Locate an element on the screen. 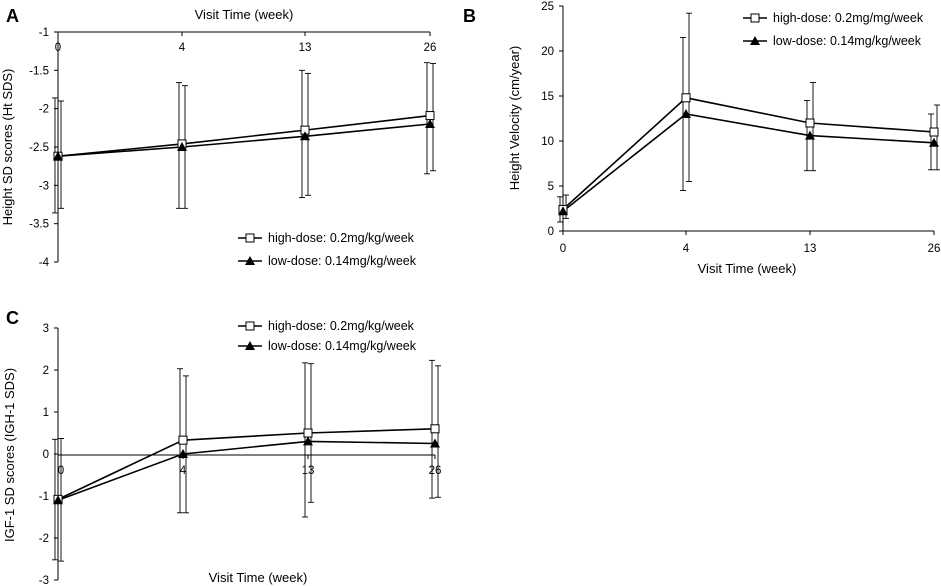 This screenshot has height=586, width=941. panel-b-x-axis-title: Visit Time (week) is located at coordinates (747, 268).